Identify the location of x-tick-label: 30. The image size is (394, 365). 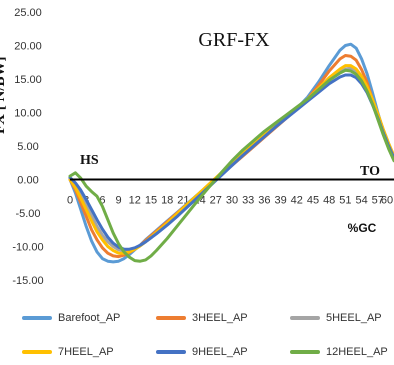
(232, 201).